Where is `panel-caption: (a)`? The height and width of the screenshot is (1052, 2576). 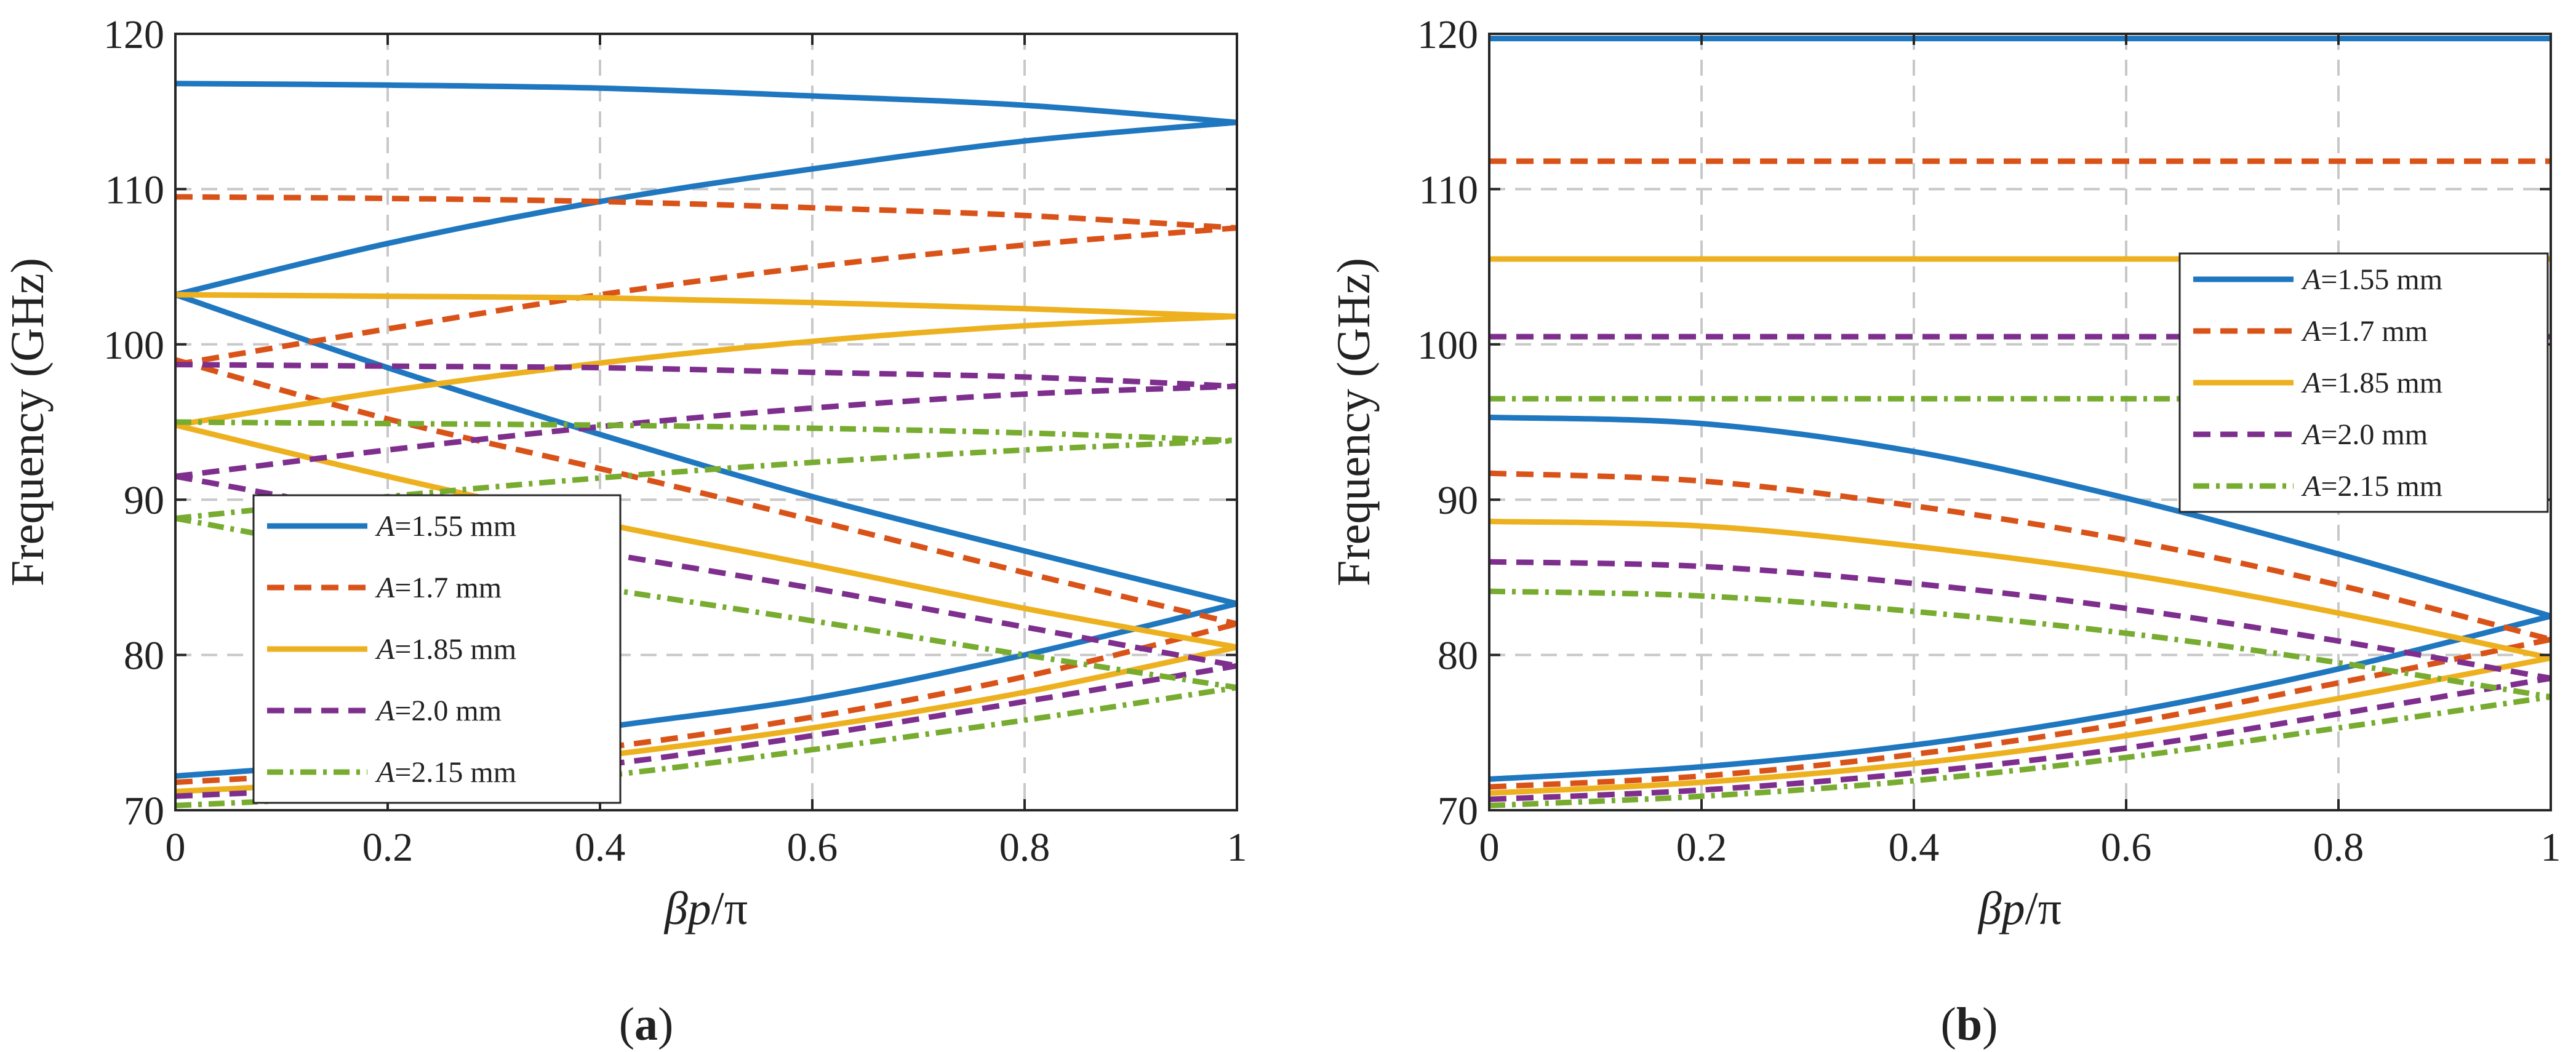
panel-caption: (a) is located at coordinates (646, 1024).